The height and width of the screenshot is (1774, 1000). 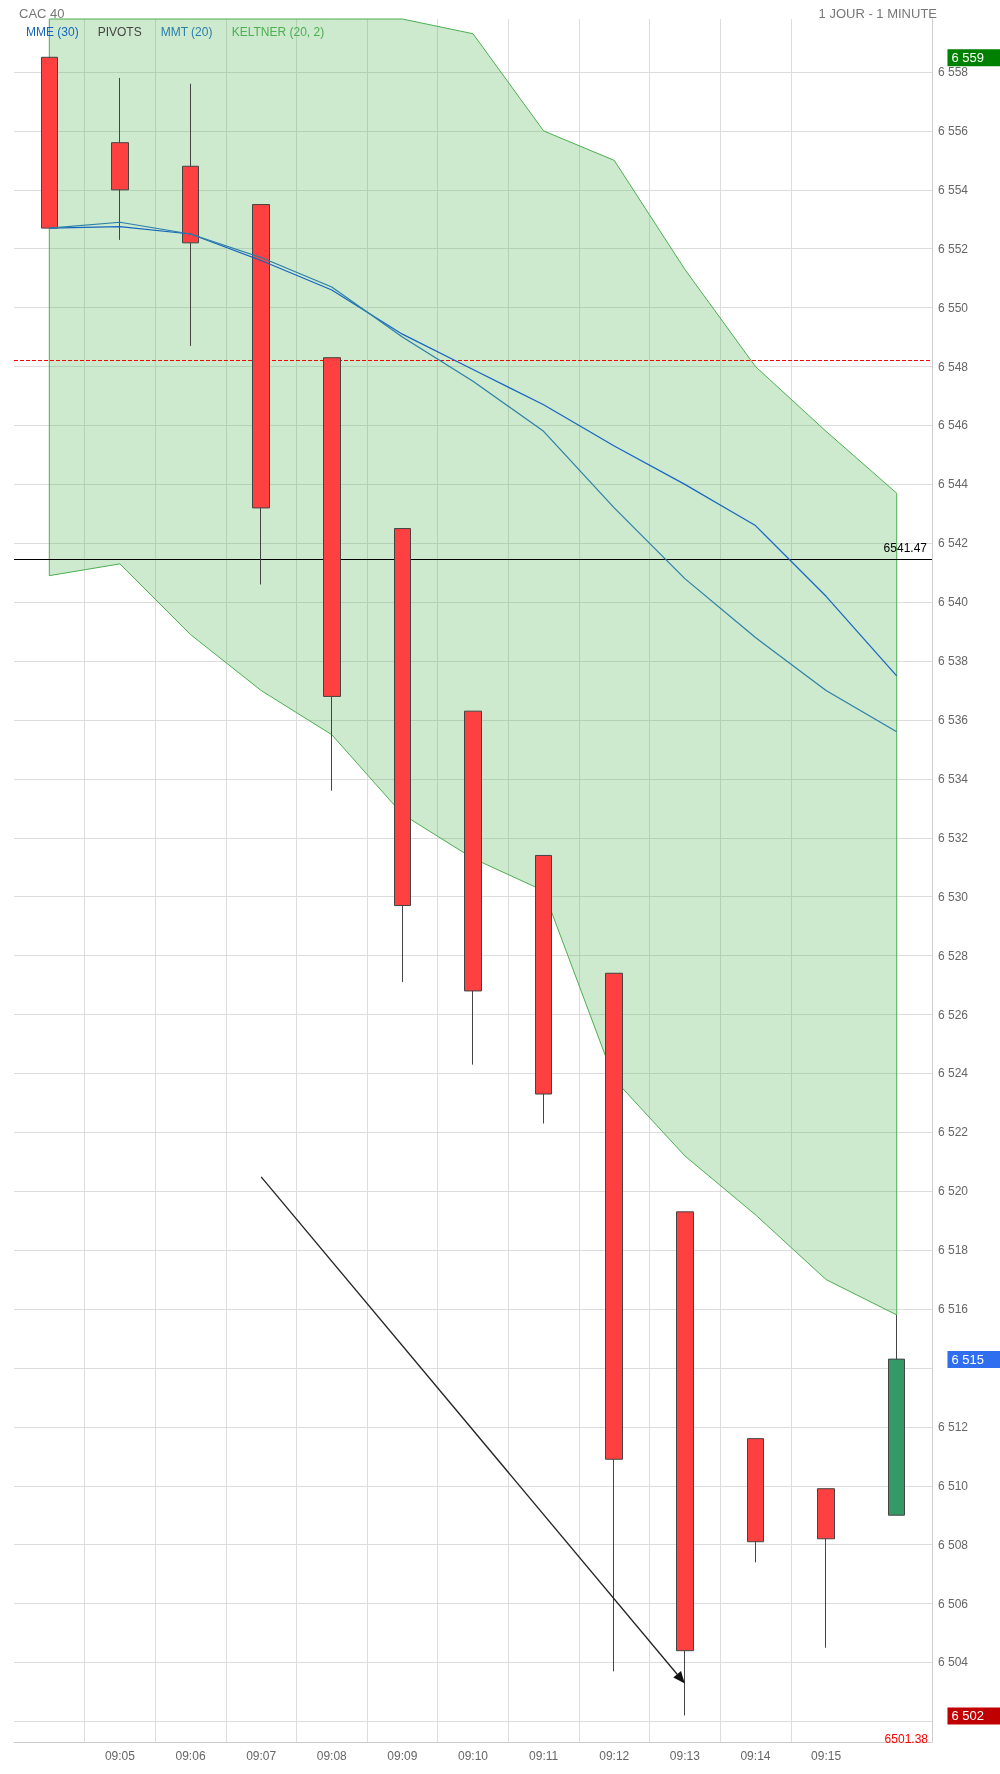 What do you see at coordinates (953, 1309) in the screenshot?
I see `y-tick-label: 6 516` at bounding box center [953, 1309].